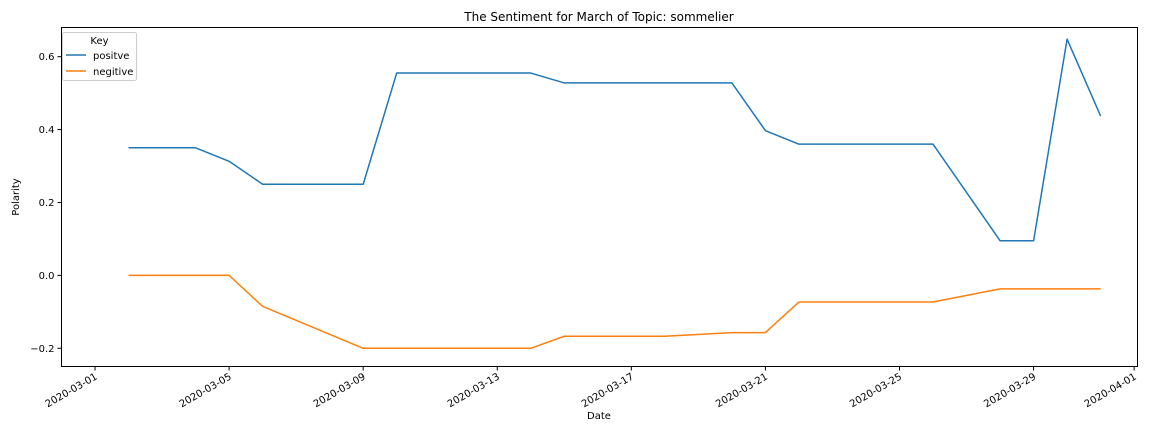  I want to click on x-tick-label: 2020-03-13, so click(474, 391).